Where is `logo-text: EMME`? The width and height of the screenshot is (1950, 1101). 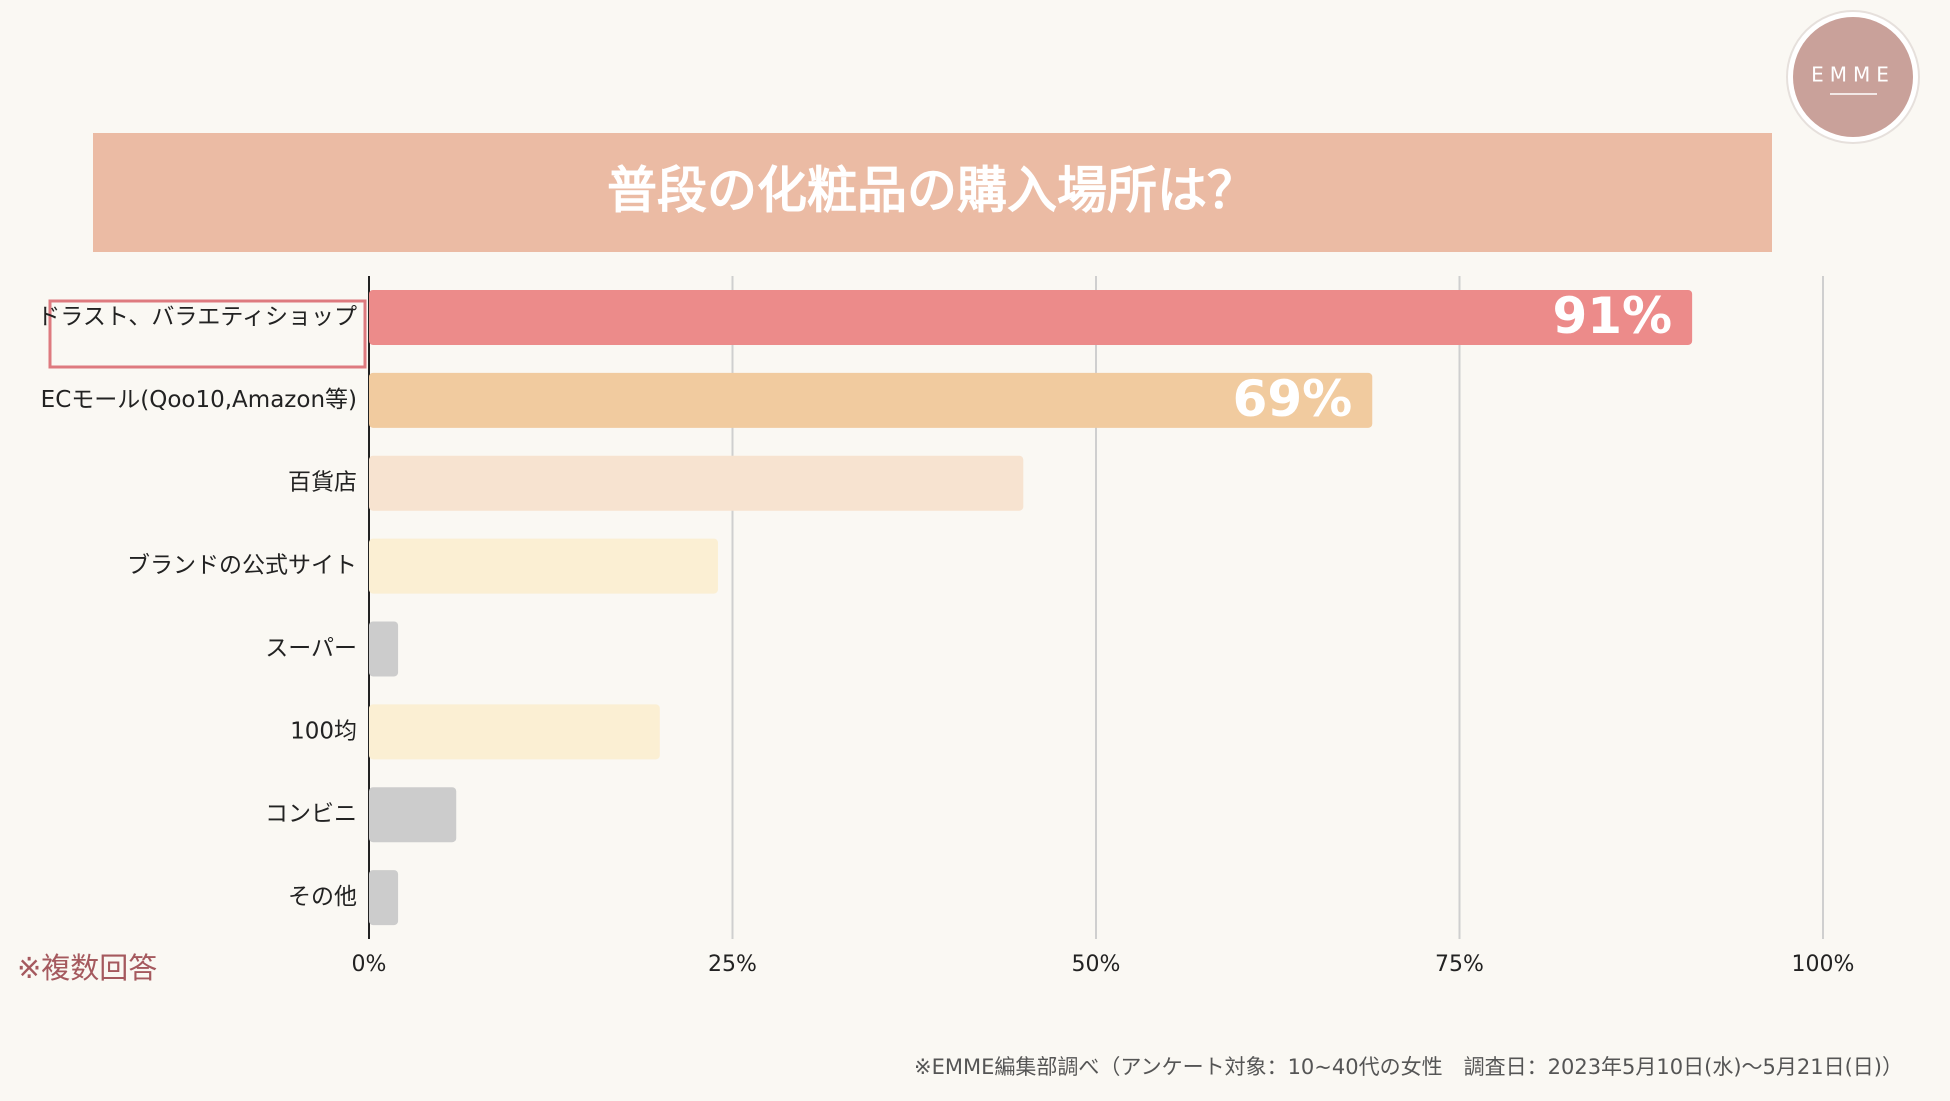
logo-text: EMME is located at coordinates (1853, 75).